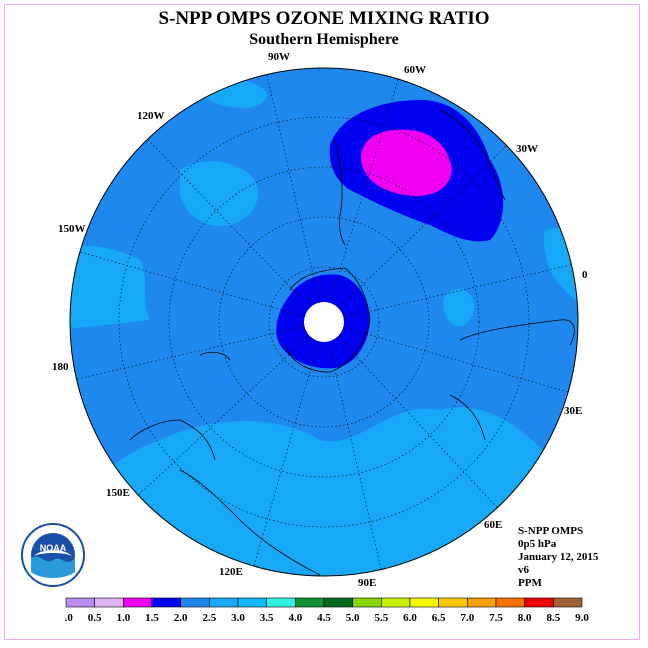 This screenshot has height=648, width=648. I want to click on info-date: January 12, 2015, so click(558, 557).